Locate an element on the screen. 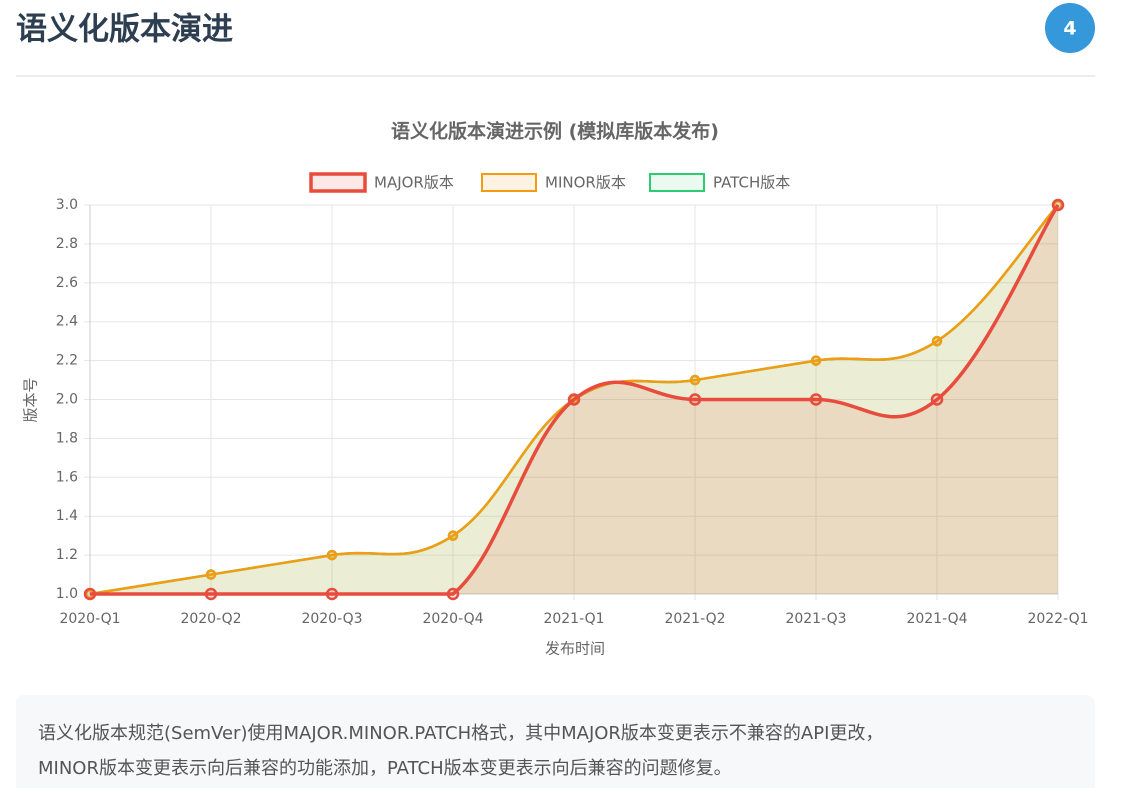  x-tick-label: 2020-Q4 is located at coordinates (452, 619).